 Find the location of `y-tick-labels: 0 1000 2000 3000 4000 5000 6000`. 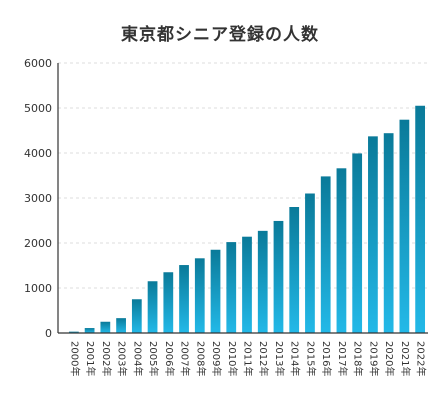

y-tick-labels: 0 1000 2000 3000 4000 5000 6000 is located at coordinates (38, 198).